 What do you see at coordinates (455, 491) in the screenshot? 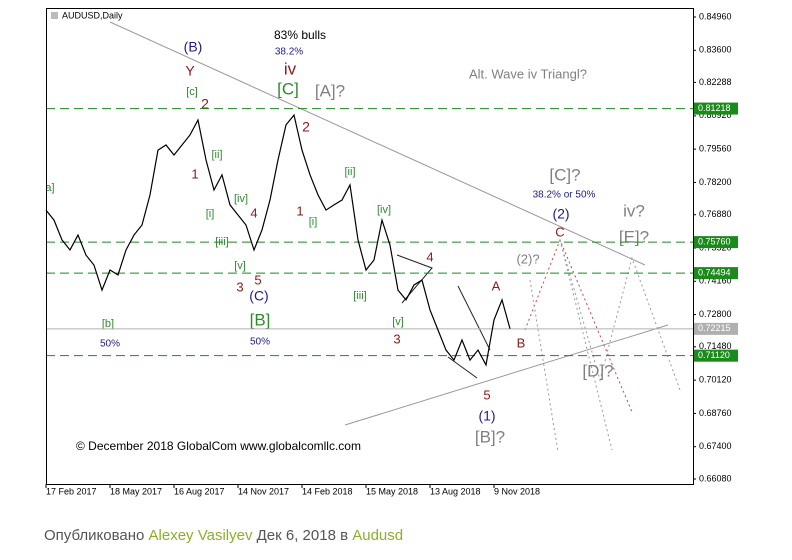
I see `x-tick-label: 13 Aug 2018` at bounding box center [455, 491].